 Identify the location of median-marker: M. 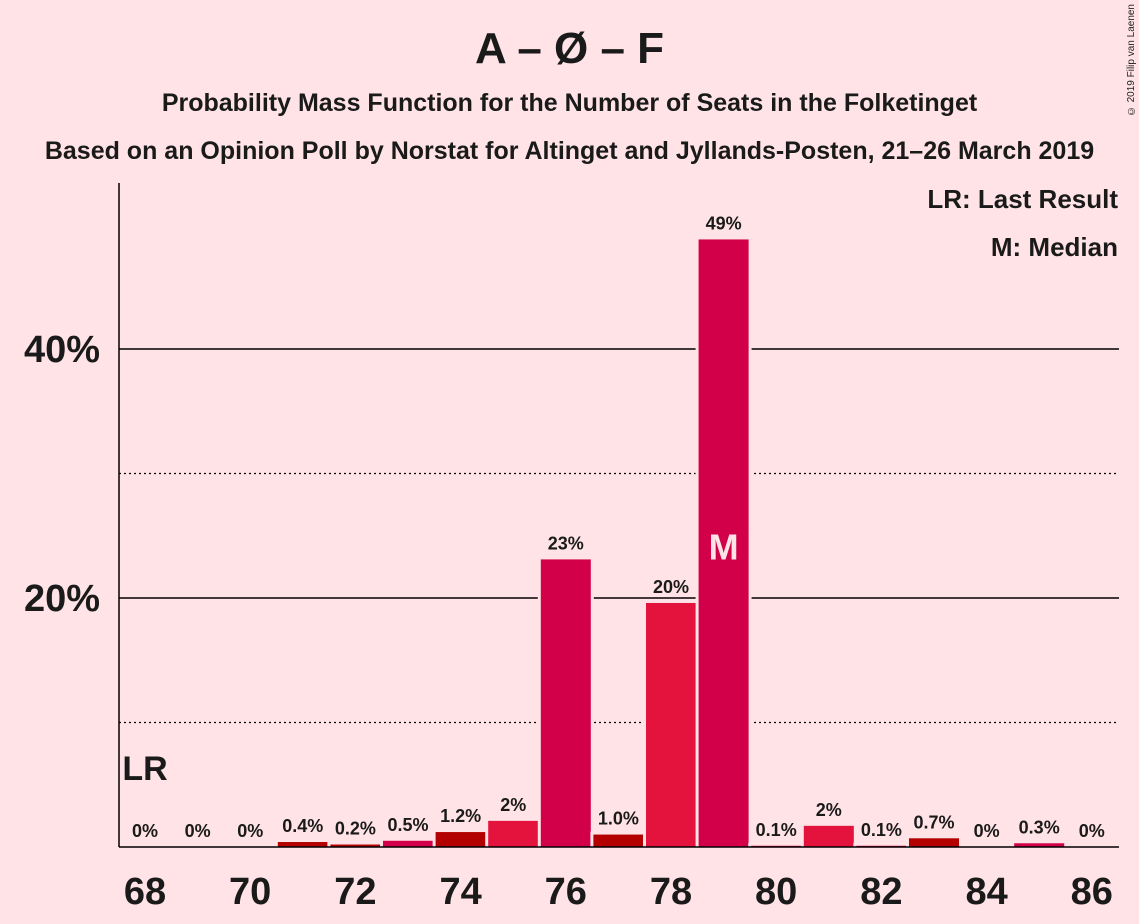
(724, 546).